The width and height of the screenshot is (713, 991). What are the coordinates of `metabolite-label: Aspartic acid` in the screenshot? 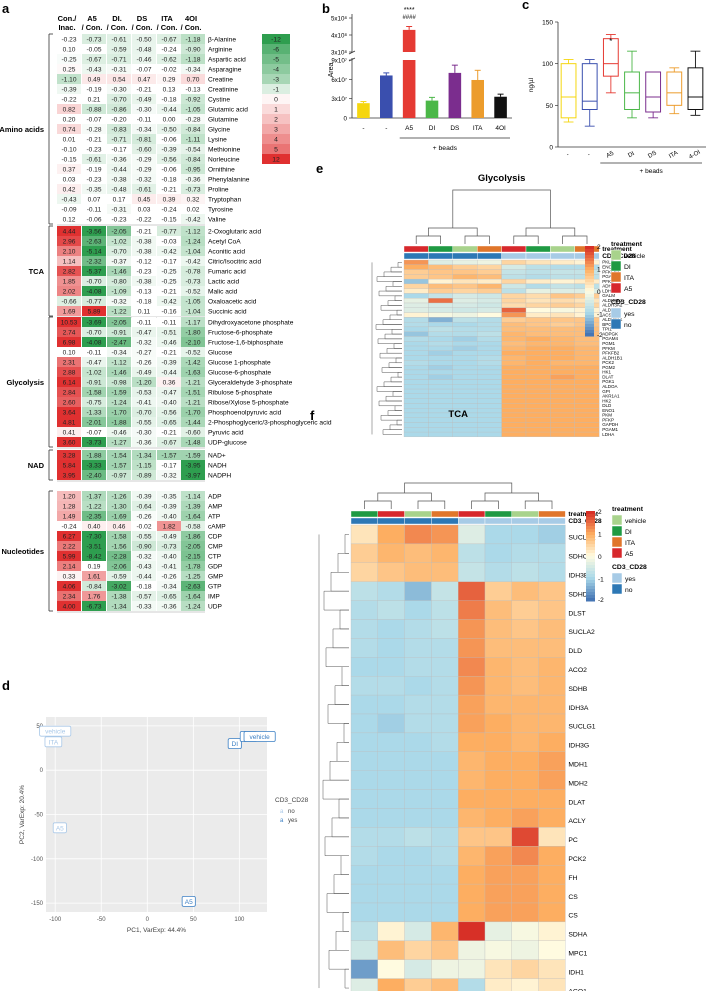 It's located at (227, 60).